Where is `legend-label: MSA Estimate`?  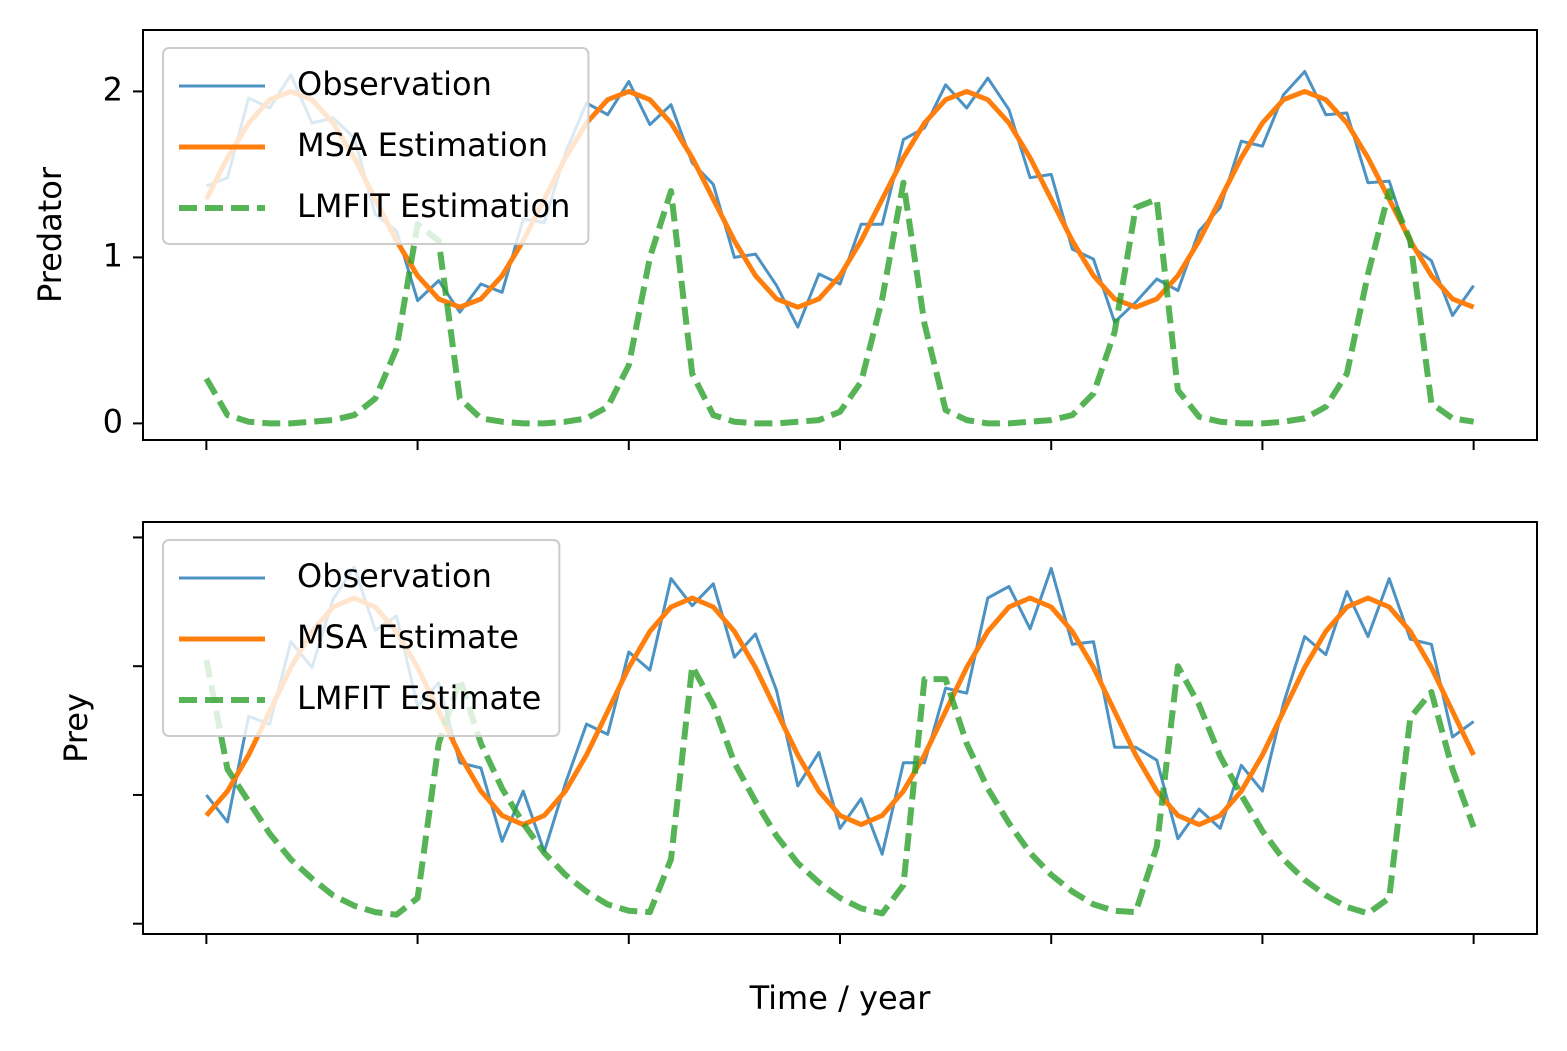 legend-label: MSA Estimate is located at coordinates (408, 637).